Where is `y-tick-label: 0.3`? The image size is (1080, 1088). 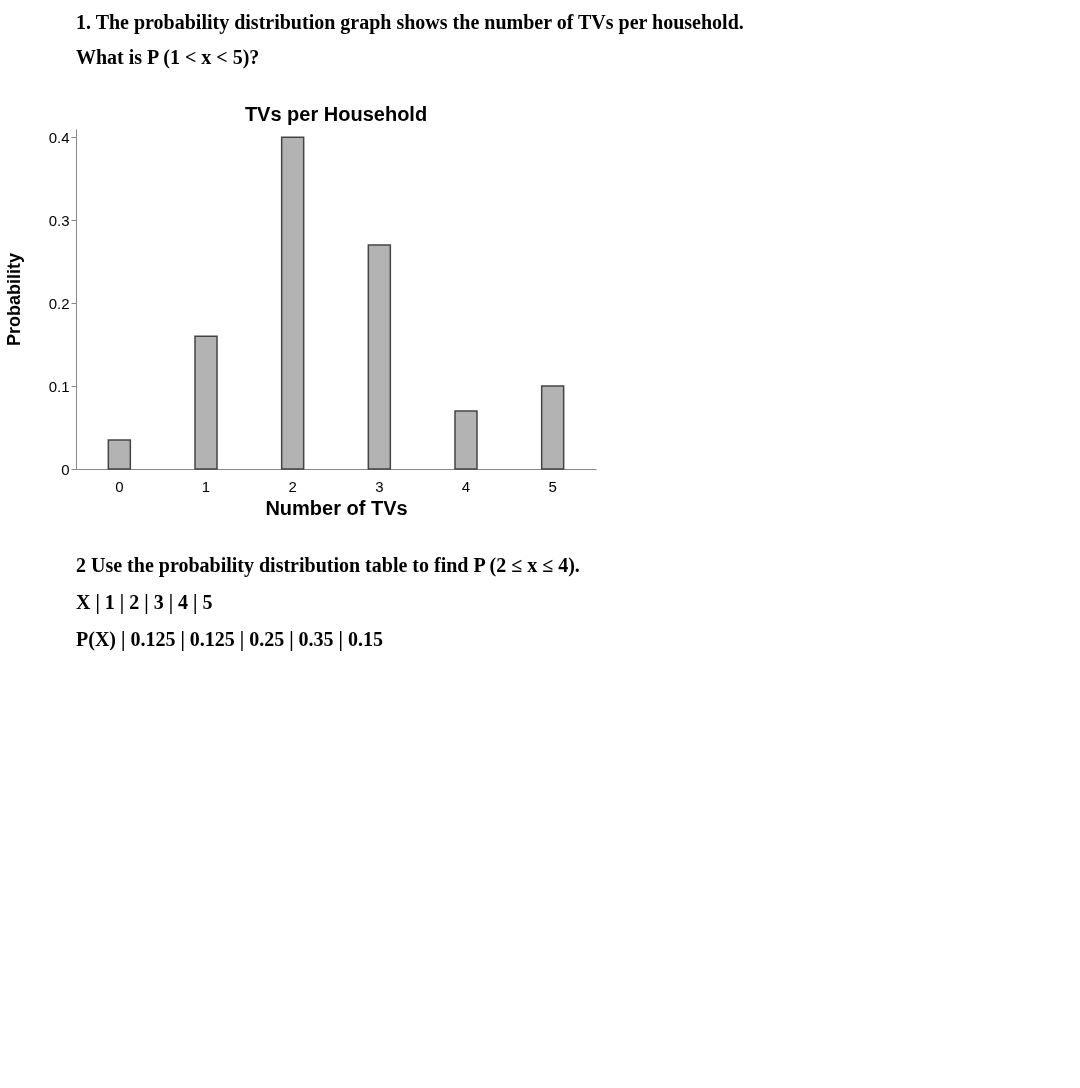 y-tick-label: 0.3 is located at coordinates (59, 220).